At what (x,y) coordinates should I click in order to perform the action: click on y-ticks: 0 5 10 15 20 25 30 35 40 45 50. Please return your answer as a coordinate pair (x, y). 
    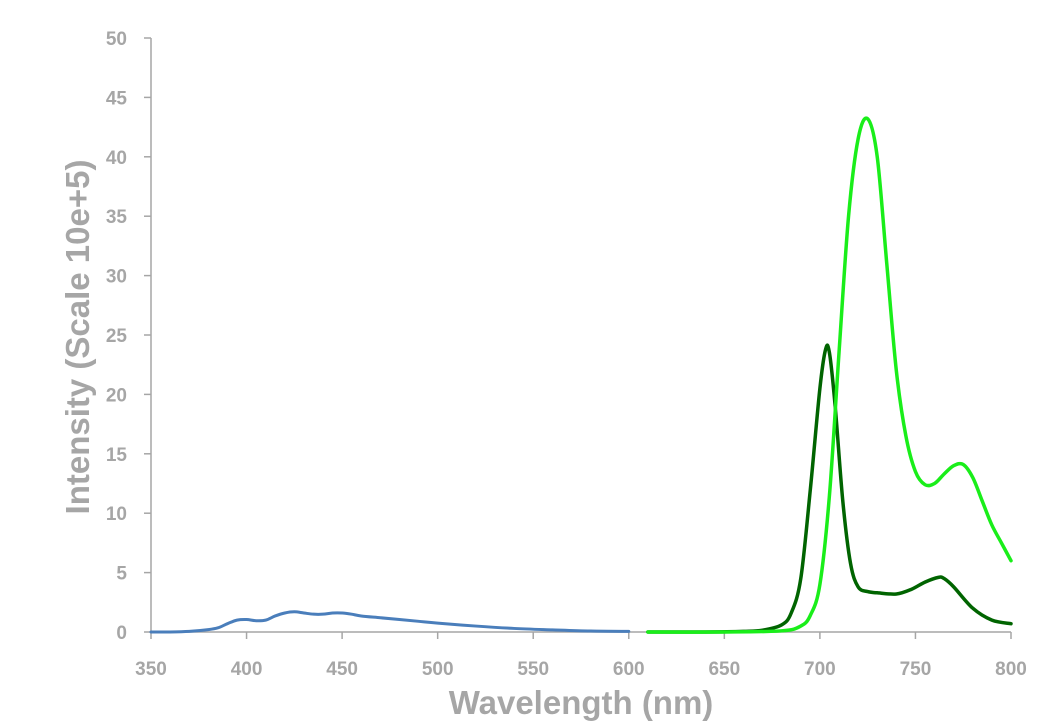
    Looking at the image, I should click on (128, 336).